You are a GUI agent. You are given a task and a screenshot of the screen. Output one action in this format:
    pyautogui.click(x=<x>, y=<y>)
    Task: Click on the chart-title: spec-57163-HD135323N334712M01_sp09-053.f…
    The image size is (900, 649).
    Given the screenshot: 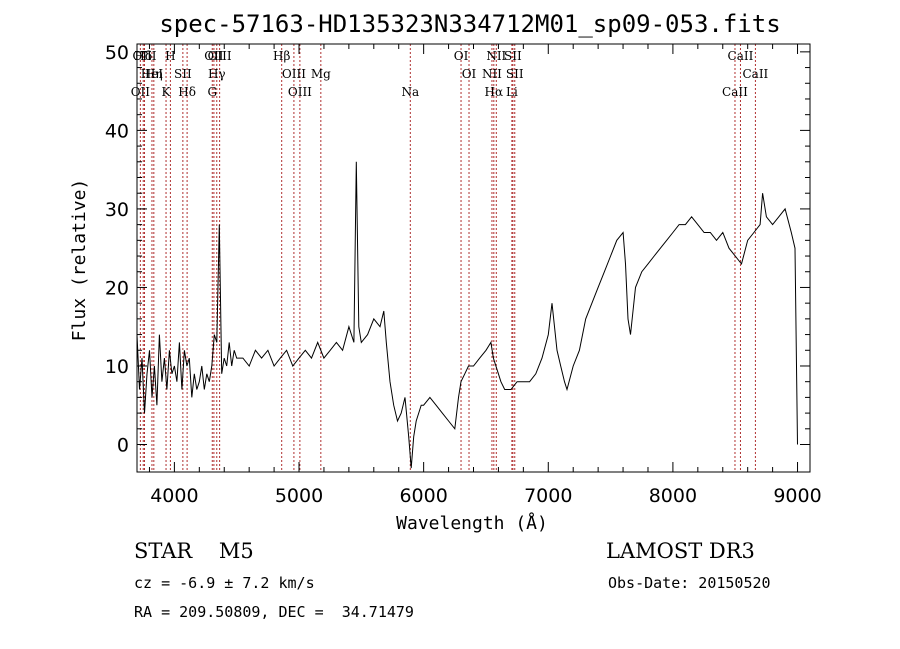 What is the action you would take?
    pyautogui.click(x=469, y=24)
    